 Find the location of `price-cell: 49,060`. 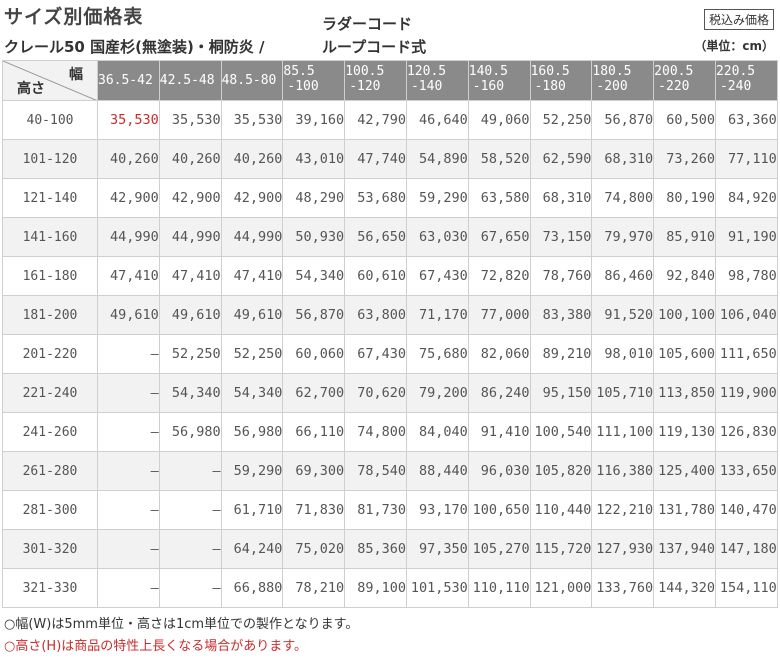

price-cell: 49,060 is located at coordinates (499, 120).